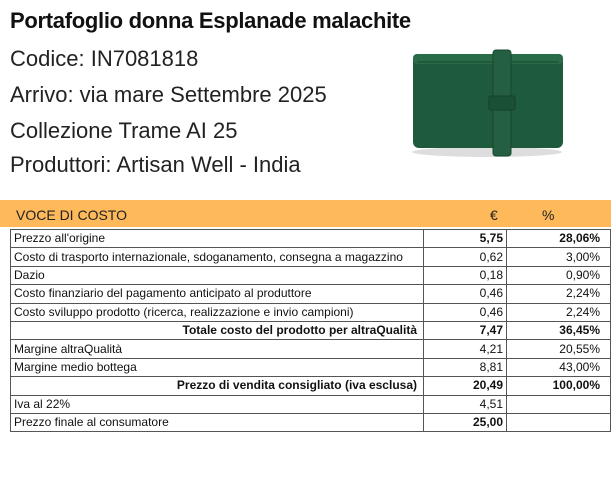  I want to click on table-row: Margine altraQualità 4,21 20,55%, so click(310, 349).